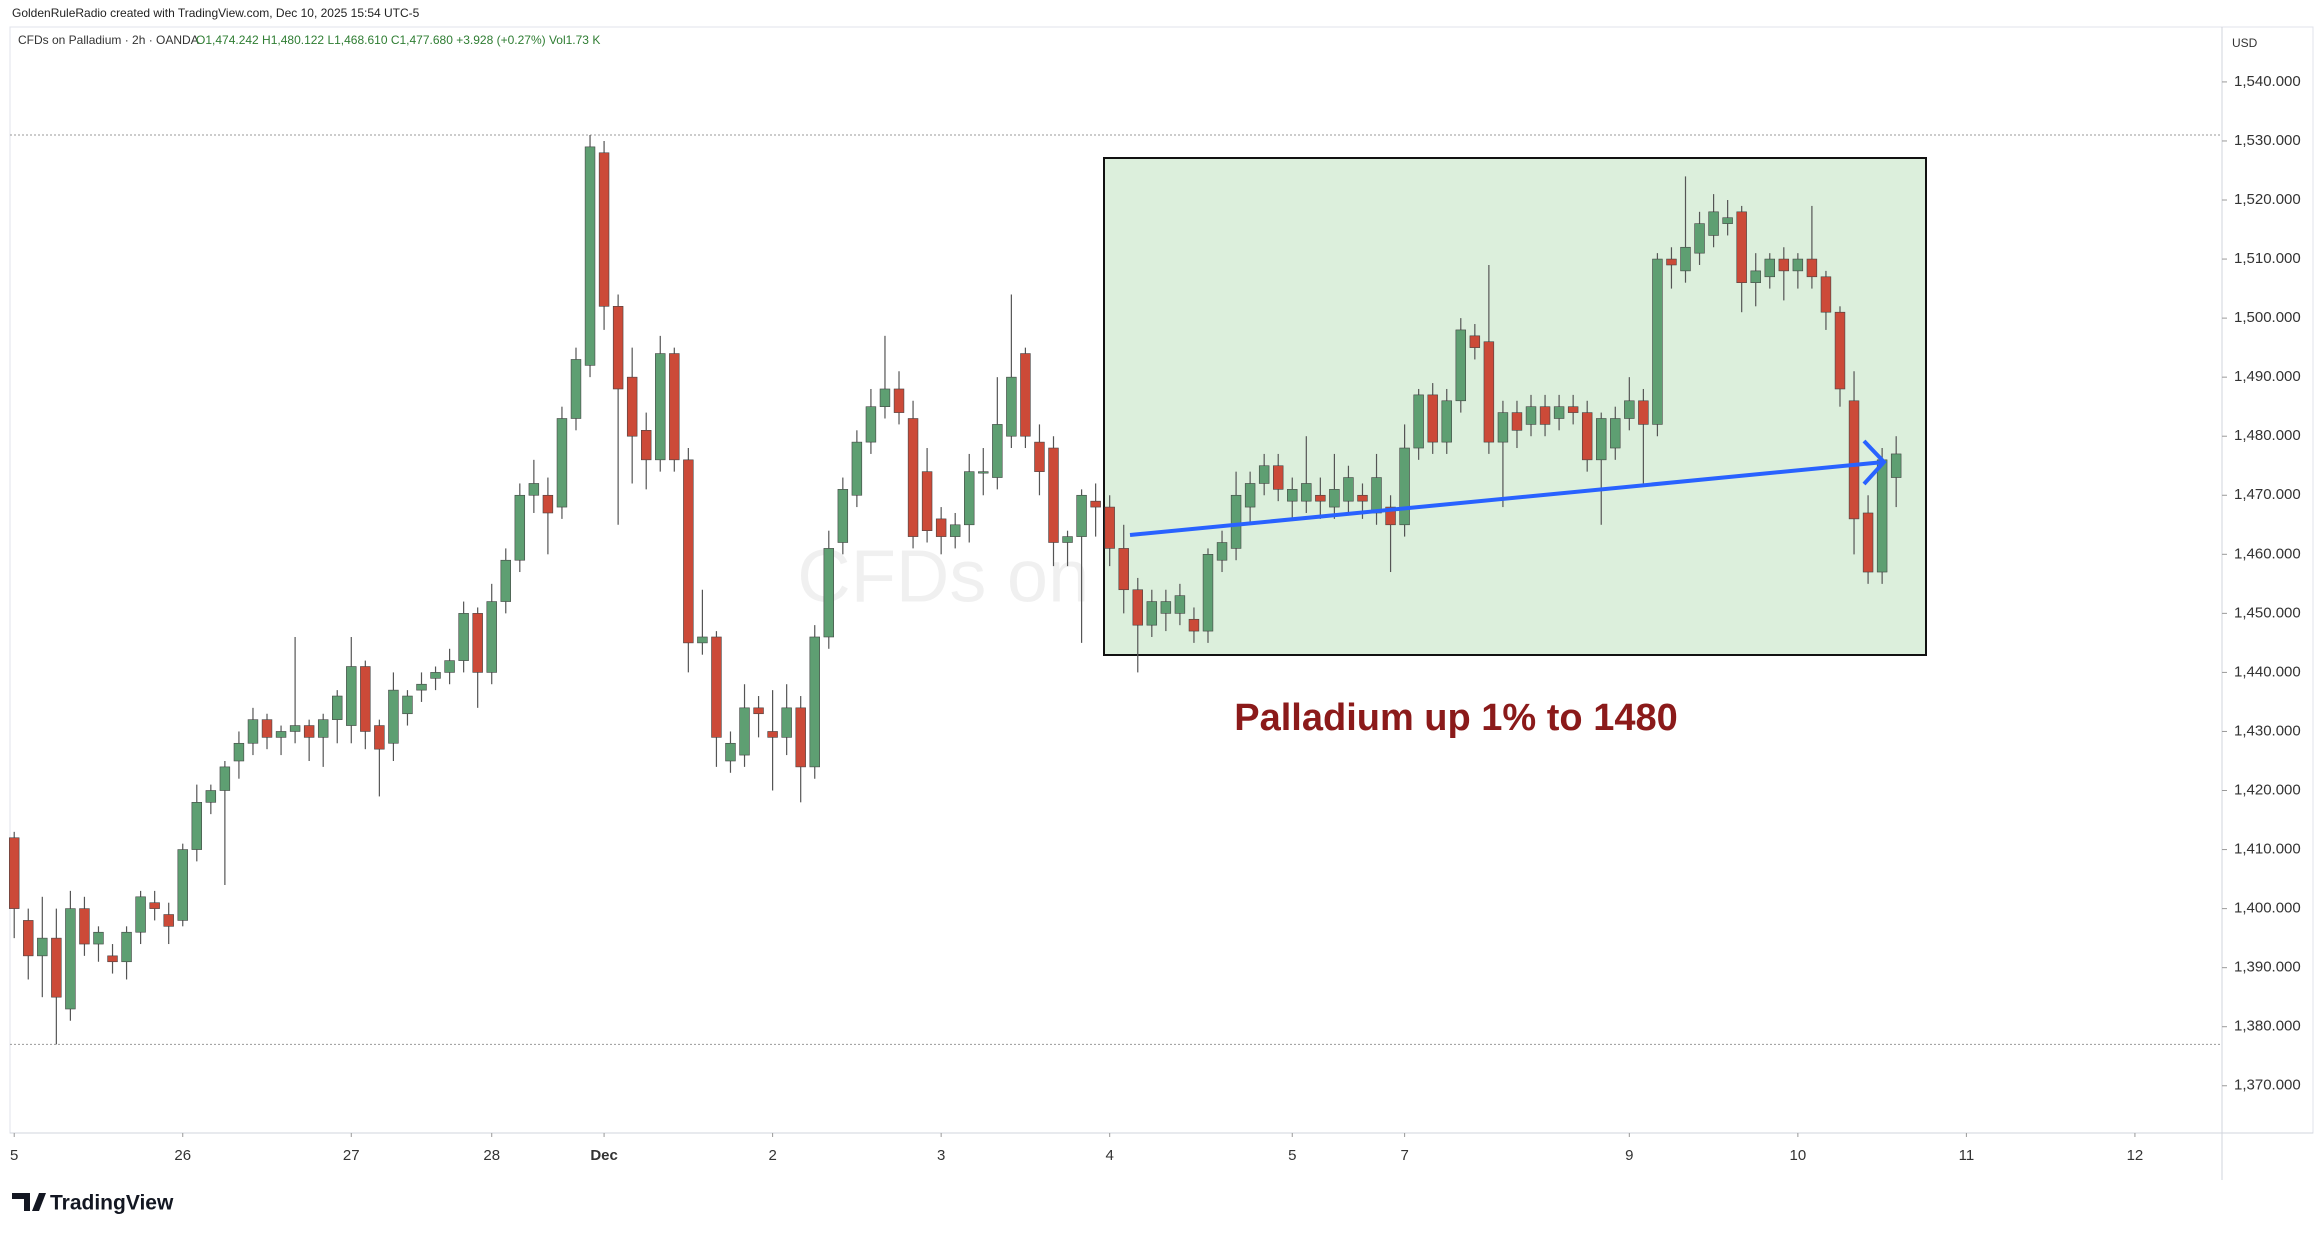 The image size is (2323, 1234). What do you see at coordinates (2245, 43) in the screenshot?
I see `currency-label: USD` at bounding box center [2245, 43].